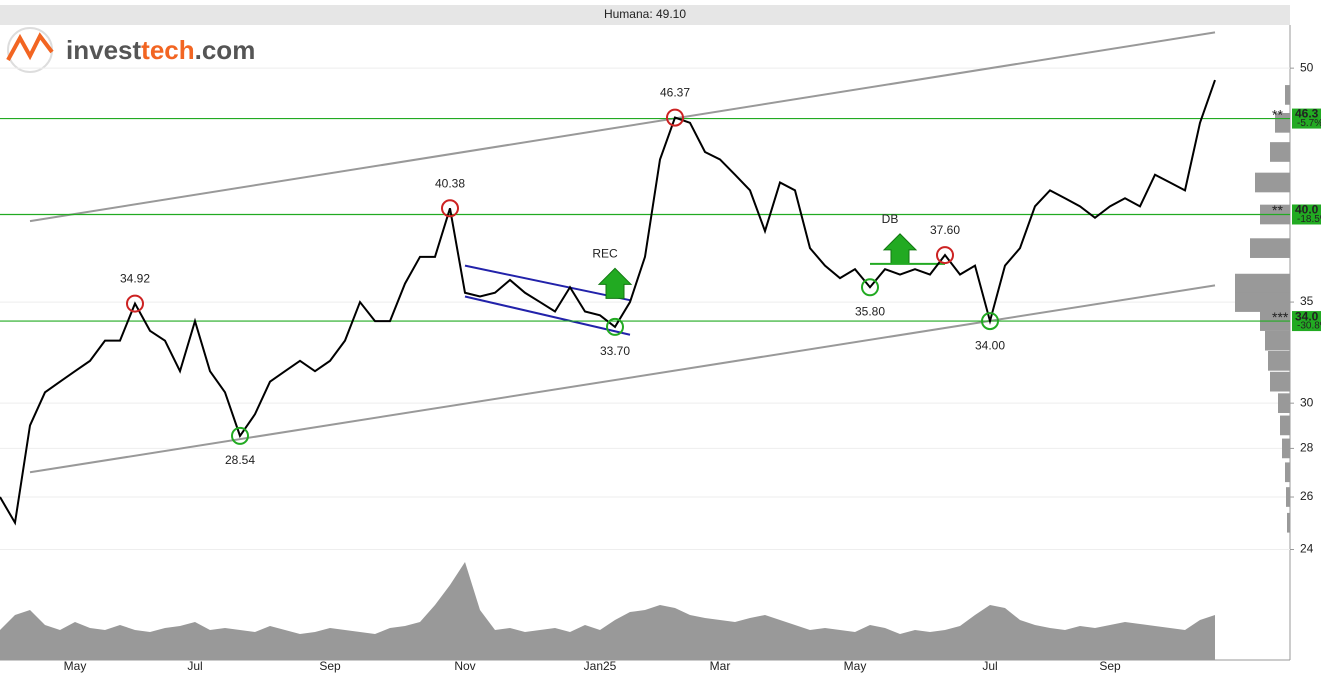  Describe the element at coordinates (167, 50) in the screenshot. I see `logo-part: tech` at that location.